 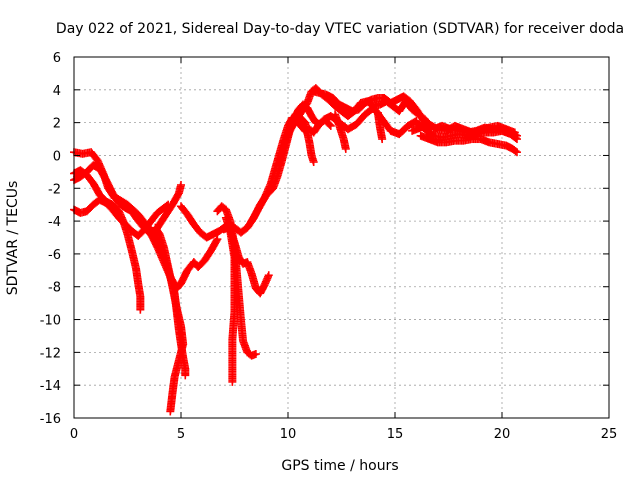 What do you see at coordinates (57, 124) in the screenshot?
I see `y-tick-label: 2` at bounding box center [57, 124].